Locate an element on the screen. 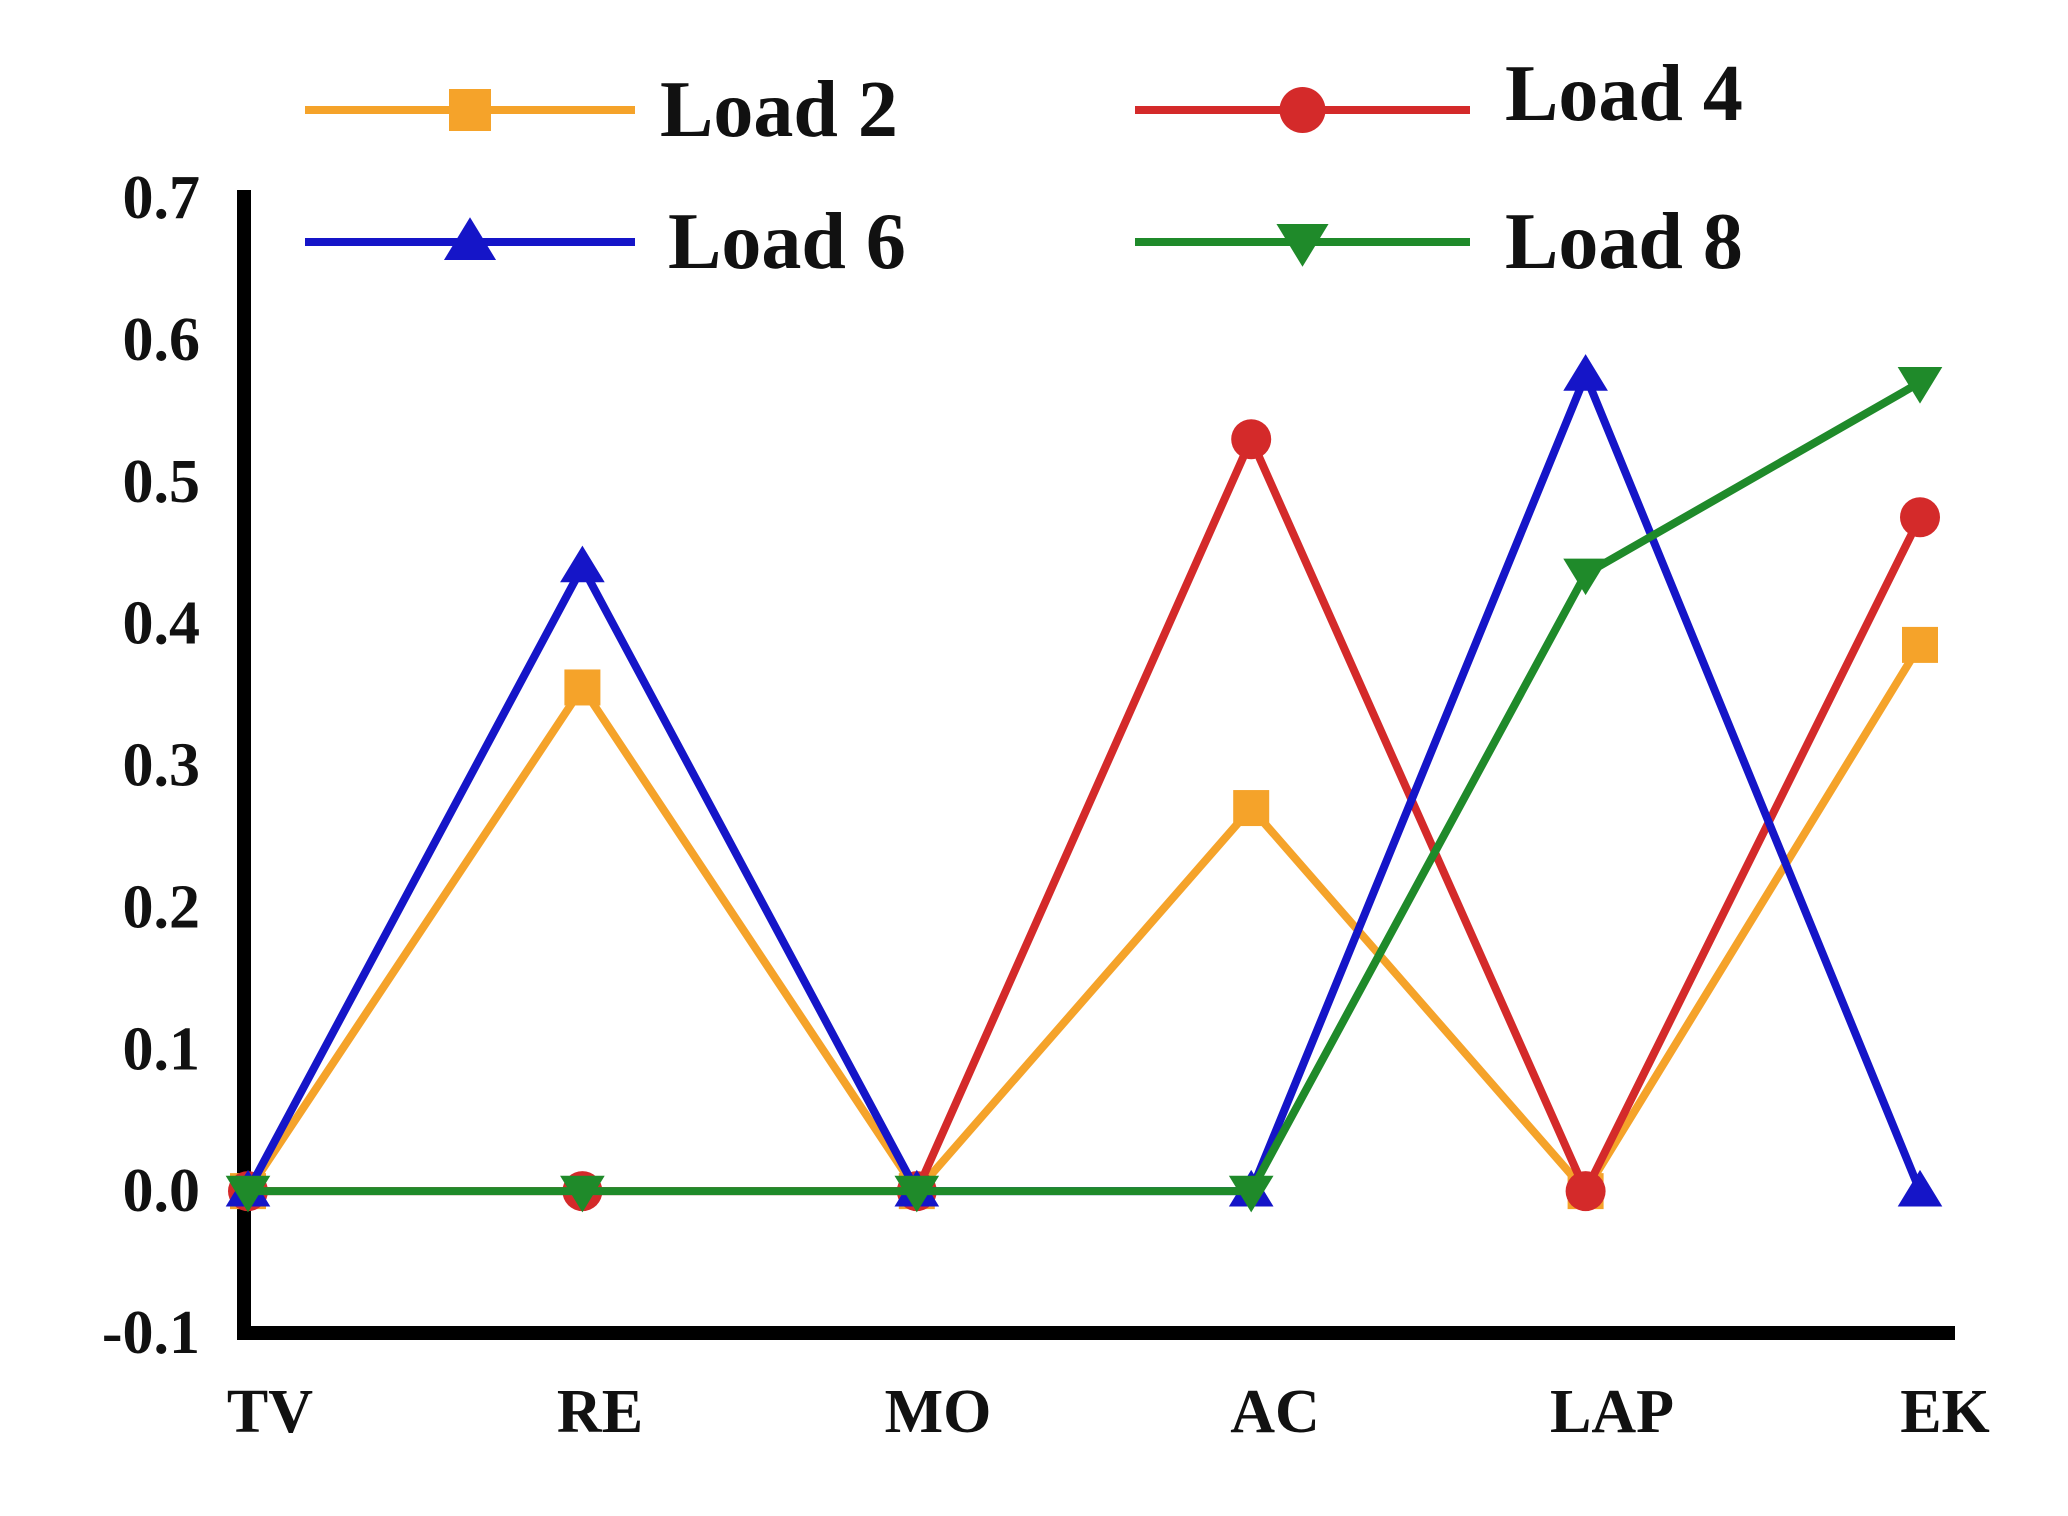 The image size is (2068, 1516). legend-label: Load 4 is located at coordinates (1624, 94).